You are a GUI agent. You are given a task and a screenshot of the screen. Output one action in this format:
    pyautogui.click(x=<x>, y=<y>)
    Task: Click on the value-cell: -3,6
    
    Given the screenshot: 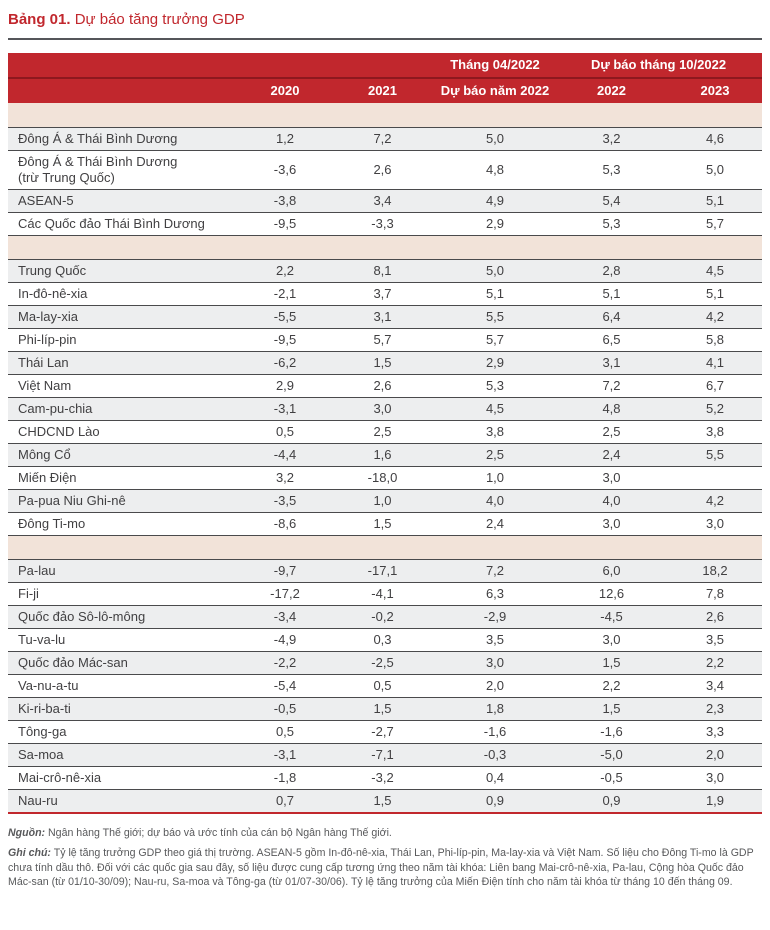 What is the action you would take?
    pyautogui.click(x=285, y=170)
    